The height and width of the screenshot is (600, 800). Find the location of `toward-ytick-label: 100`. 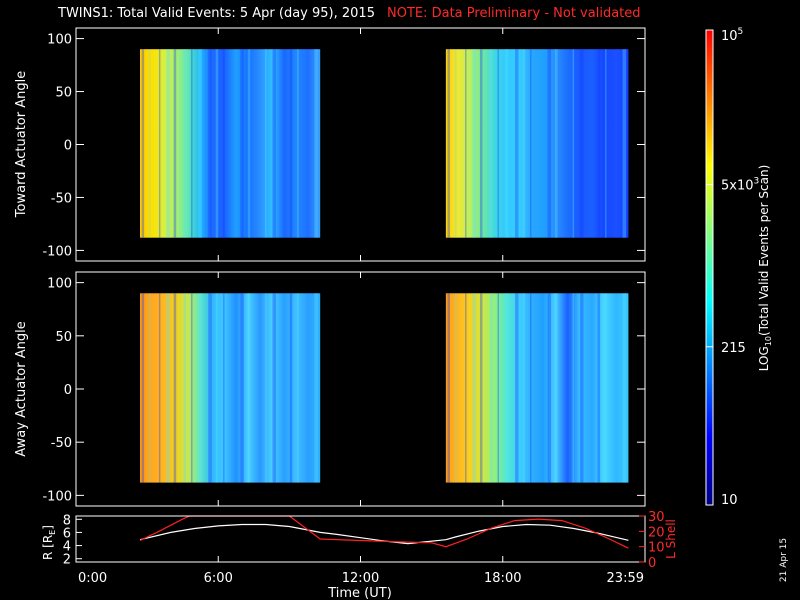

toward-ytick-label: 100 is located at coordinates (59, 40).